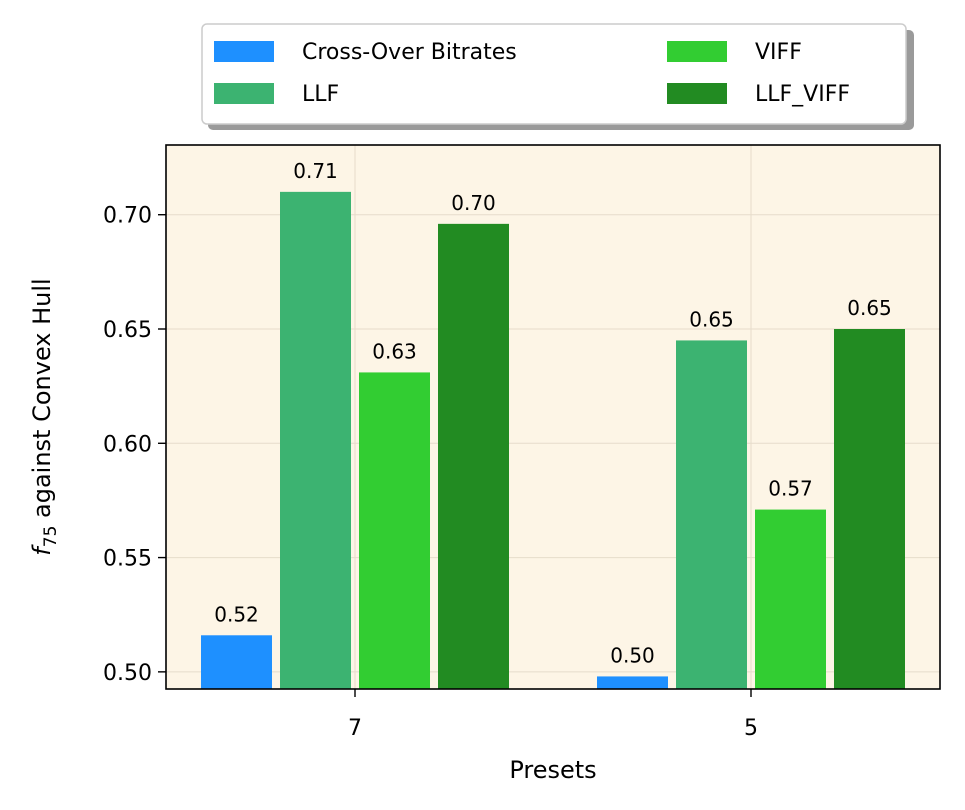  Describe the element at coordinates (802, 94) in the screenshot. I see `legend-label: LLF_VIFF` at that location.